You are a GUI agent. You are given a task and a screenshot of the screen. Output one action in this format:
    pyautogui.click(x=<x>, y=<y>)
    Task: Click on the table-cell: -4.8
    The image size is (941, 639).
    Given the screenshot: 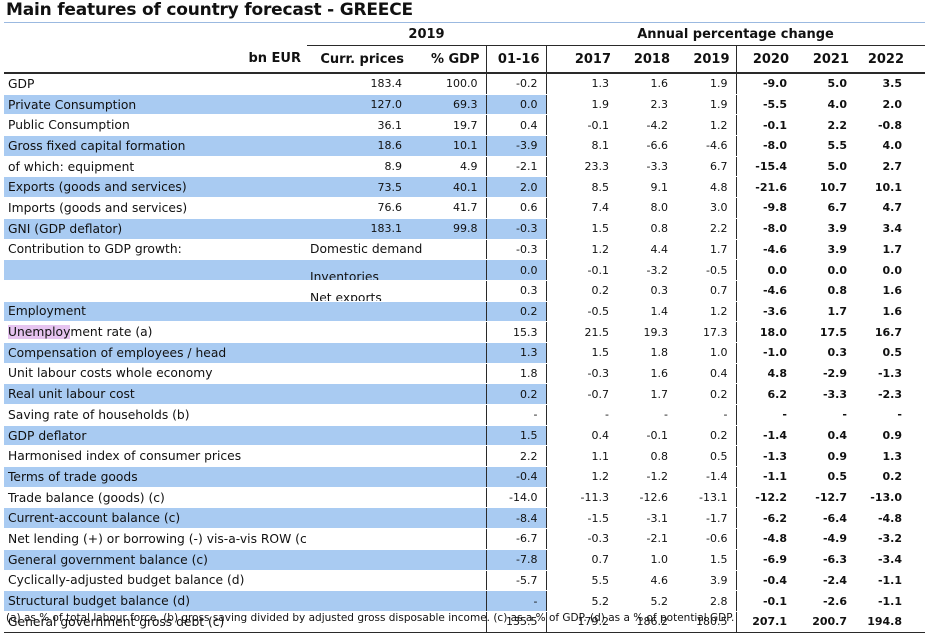 What is the action you would take?
    pyautogui.click(x=882, y=518)
    